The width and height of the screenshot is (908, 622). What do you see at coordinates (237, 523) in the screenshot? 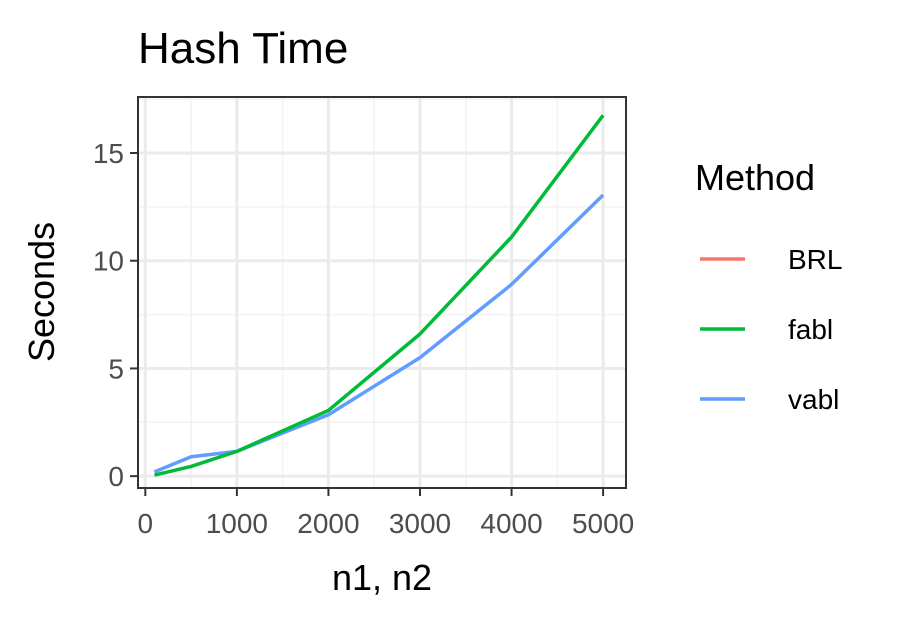
I see `x-tick-label: 1000` at bounding box center [237, 523].